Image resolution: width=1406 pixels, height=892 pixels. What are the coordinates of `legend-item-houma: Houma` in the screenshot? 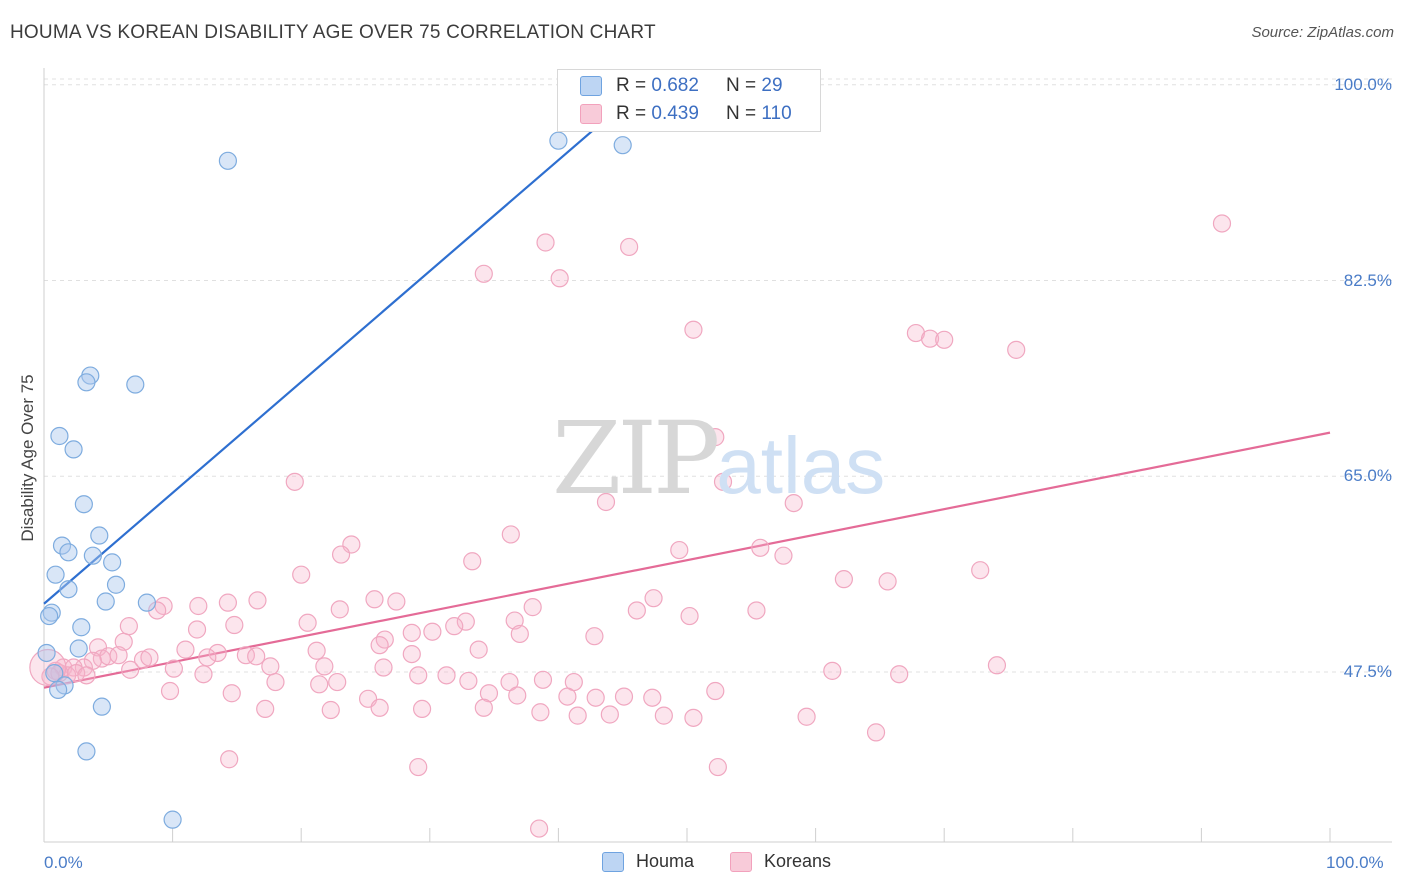 It's located at (648, 861).